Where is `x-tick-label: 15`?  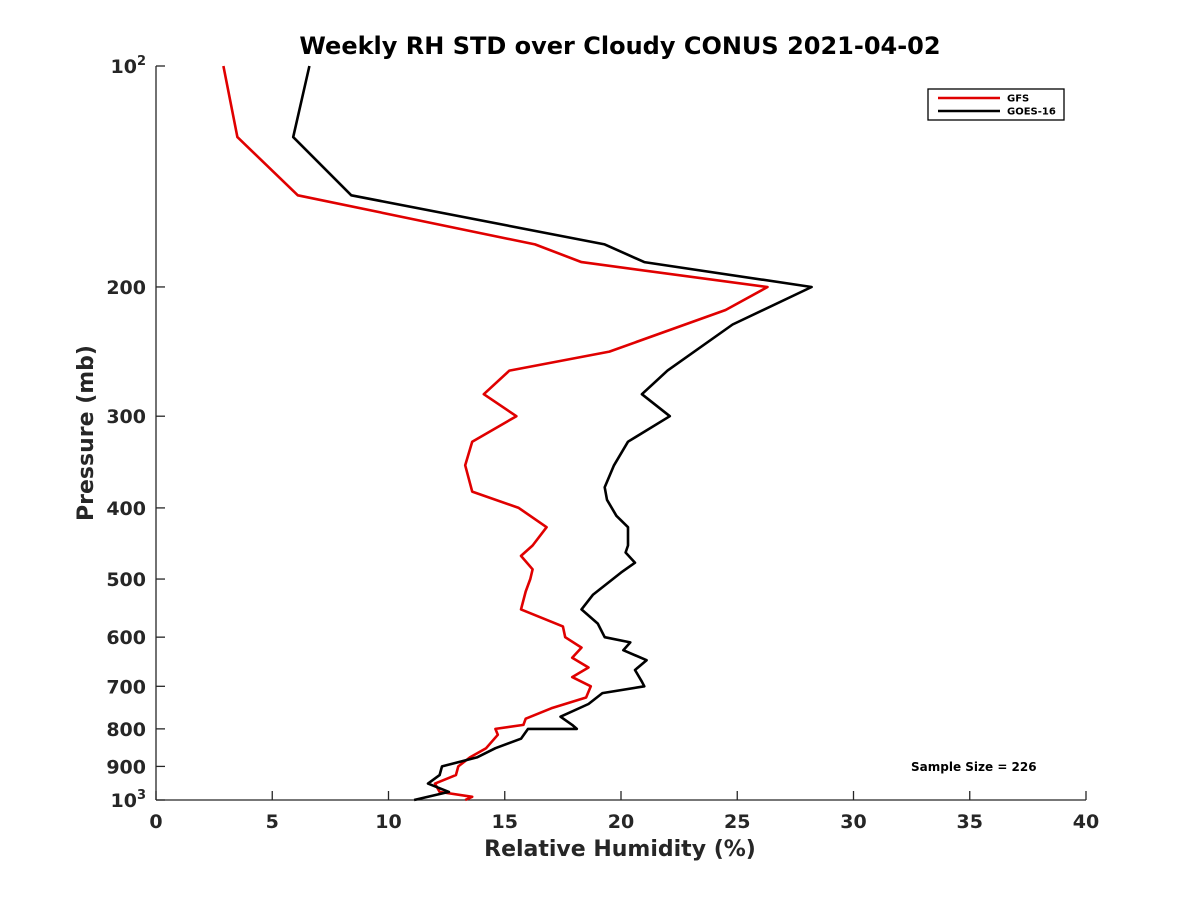 x-tick-label: 15 is located at coordinates (505, 822).